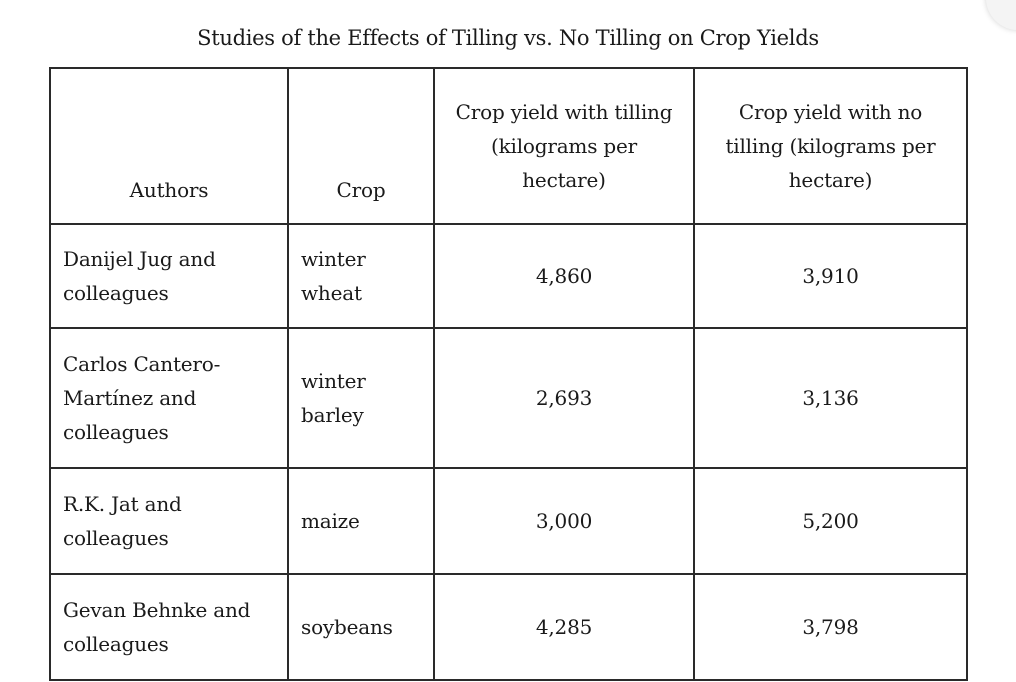 Image resolution: width=1016 pixels, height=682 pixels. What do you see at coordinates (564, 627) in the screenshot?
I see `yield-tilling-cell: 4,285` at bounding box center [564, 627].